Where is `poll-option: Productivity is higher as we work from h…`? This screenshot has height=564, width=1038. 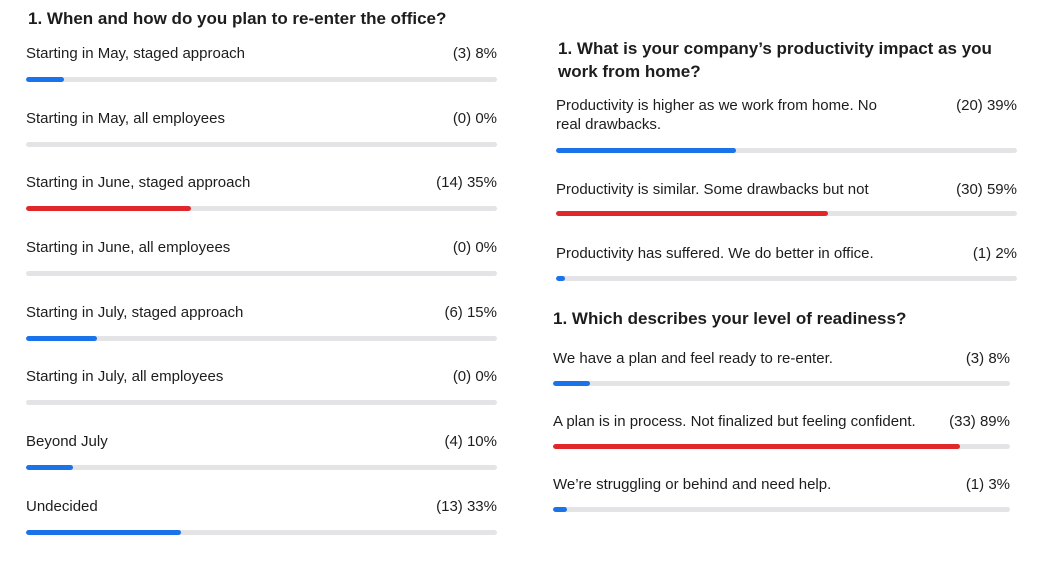
poll-option: Productivity is higher as we work from h… is located at coordinates (786, 138).